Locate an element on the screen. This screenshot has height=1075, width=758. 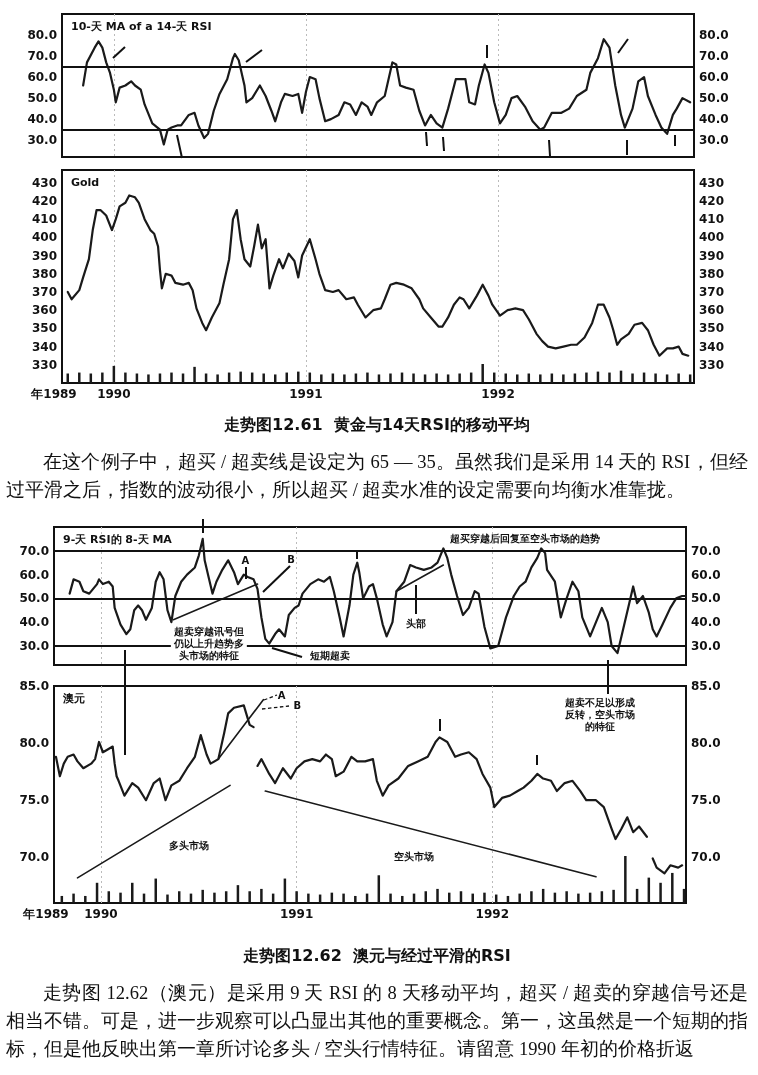
y2-tick-label: 370 is located at coordinates (712, 291).